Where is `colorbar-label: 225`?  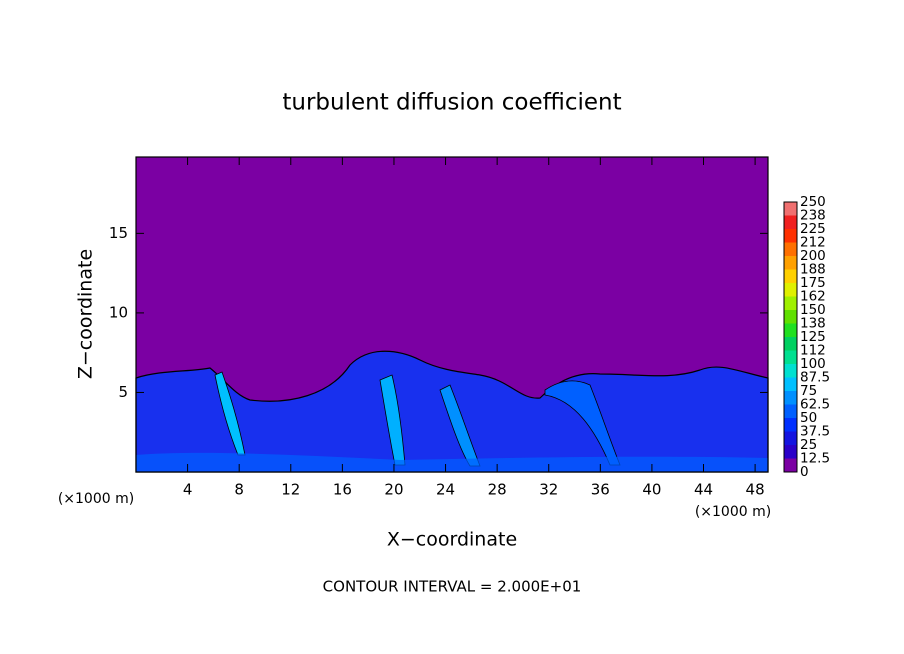 colorbar-label: 225 is located at coordinates (813, 229).